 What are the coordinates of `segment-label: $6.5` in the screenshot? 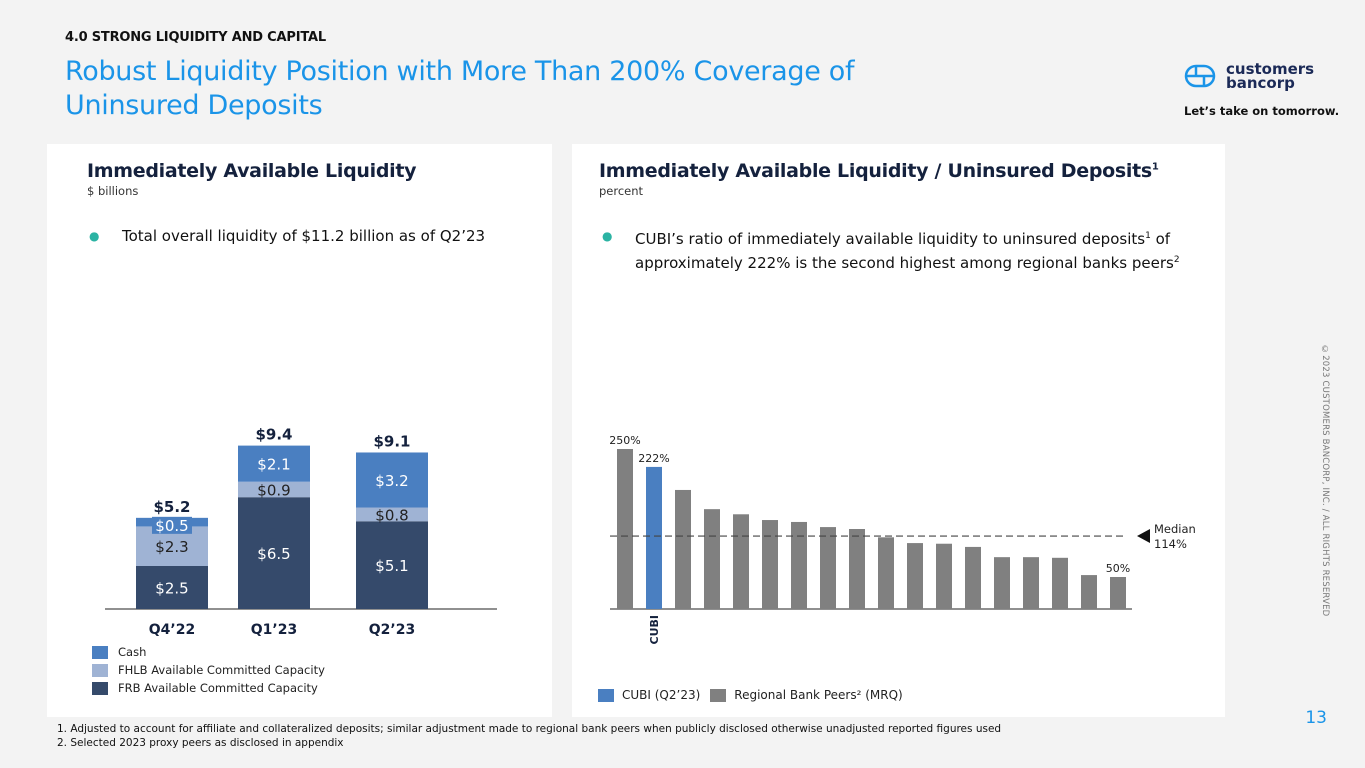 It's located at (273, 554).